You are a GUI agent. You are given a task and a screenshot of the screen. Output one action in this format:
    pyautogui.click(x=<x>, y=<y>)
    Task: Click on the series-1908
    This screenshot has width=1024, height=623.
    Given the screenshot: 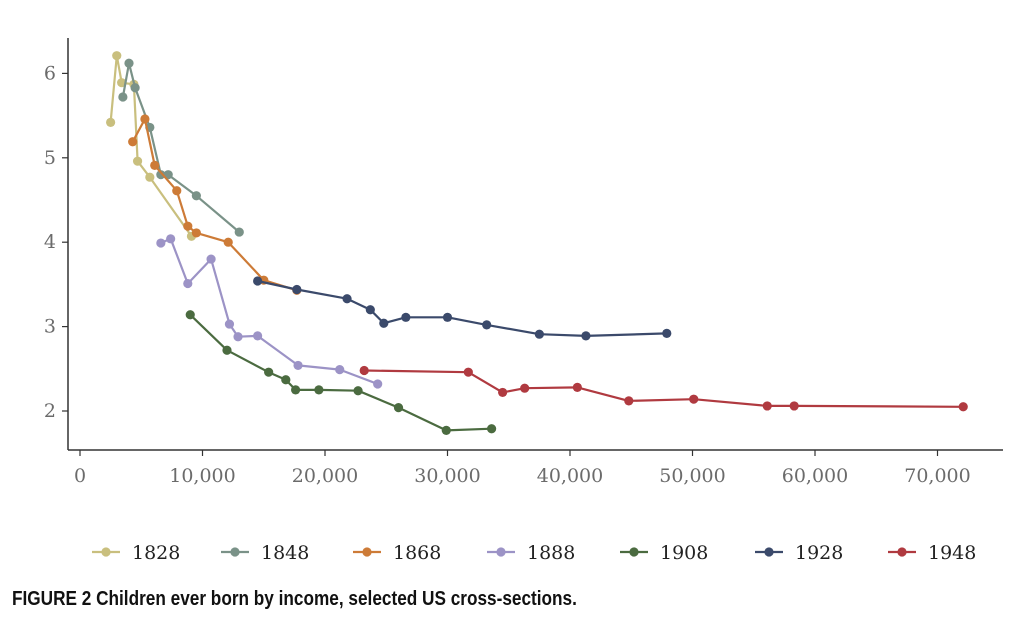 What is the action you would take?
    pyautogui.click(x=341, y=373)
    